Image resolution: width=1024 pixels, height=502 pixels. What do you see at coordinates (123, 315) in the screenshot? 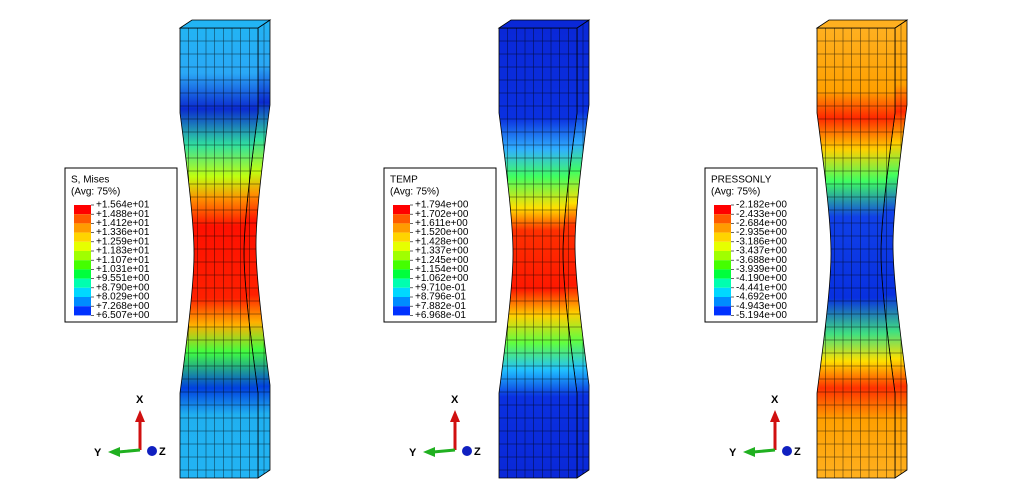
I see `legend-label: +6.507e+00` at bounding box center [123, 315].